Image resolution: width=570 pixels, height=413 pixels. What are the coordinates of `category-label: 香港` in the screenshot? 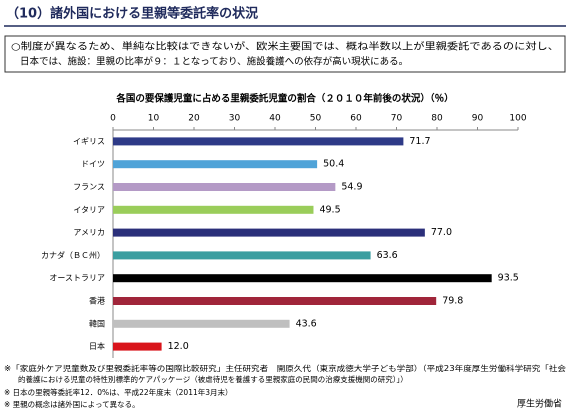 It's located at (97, 301).